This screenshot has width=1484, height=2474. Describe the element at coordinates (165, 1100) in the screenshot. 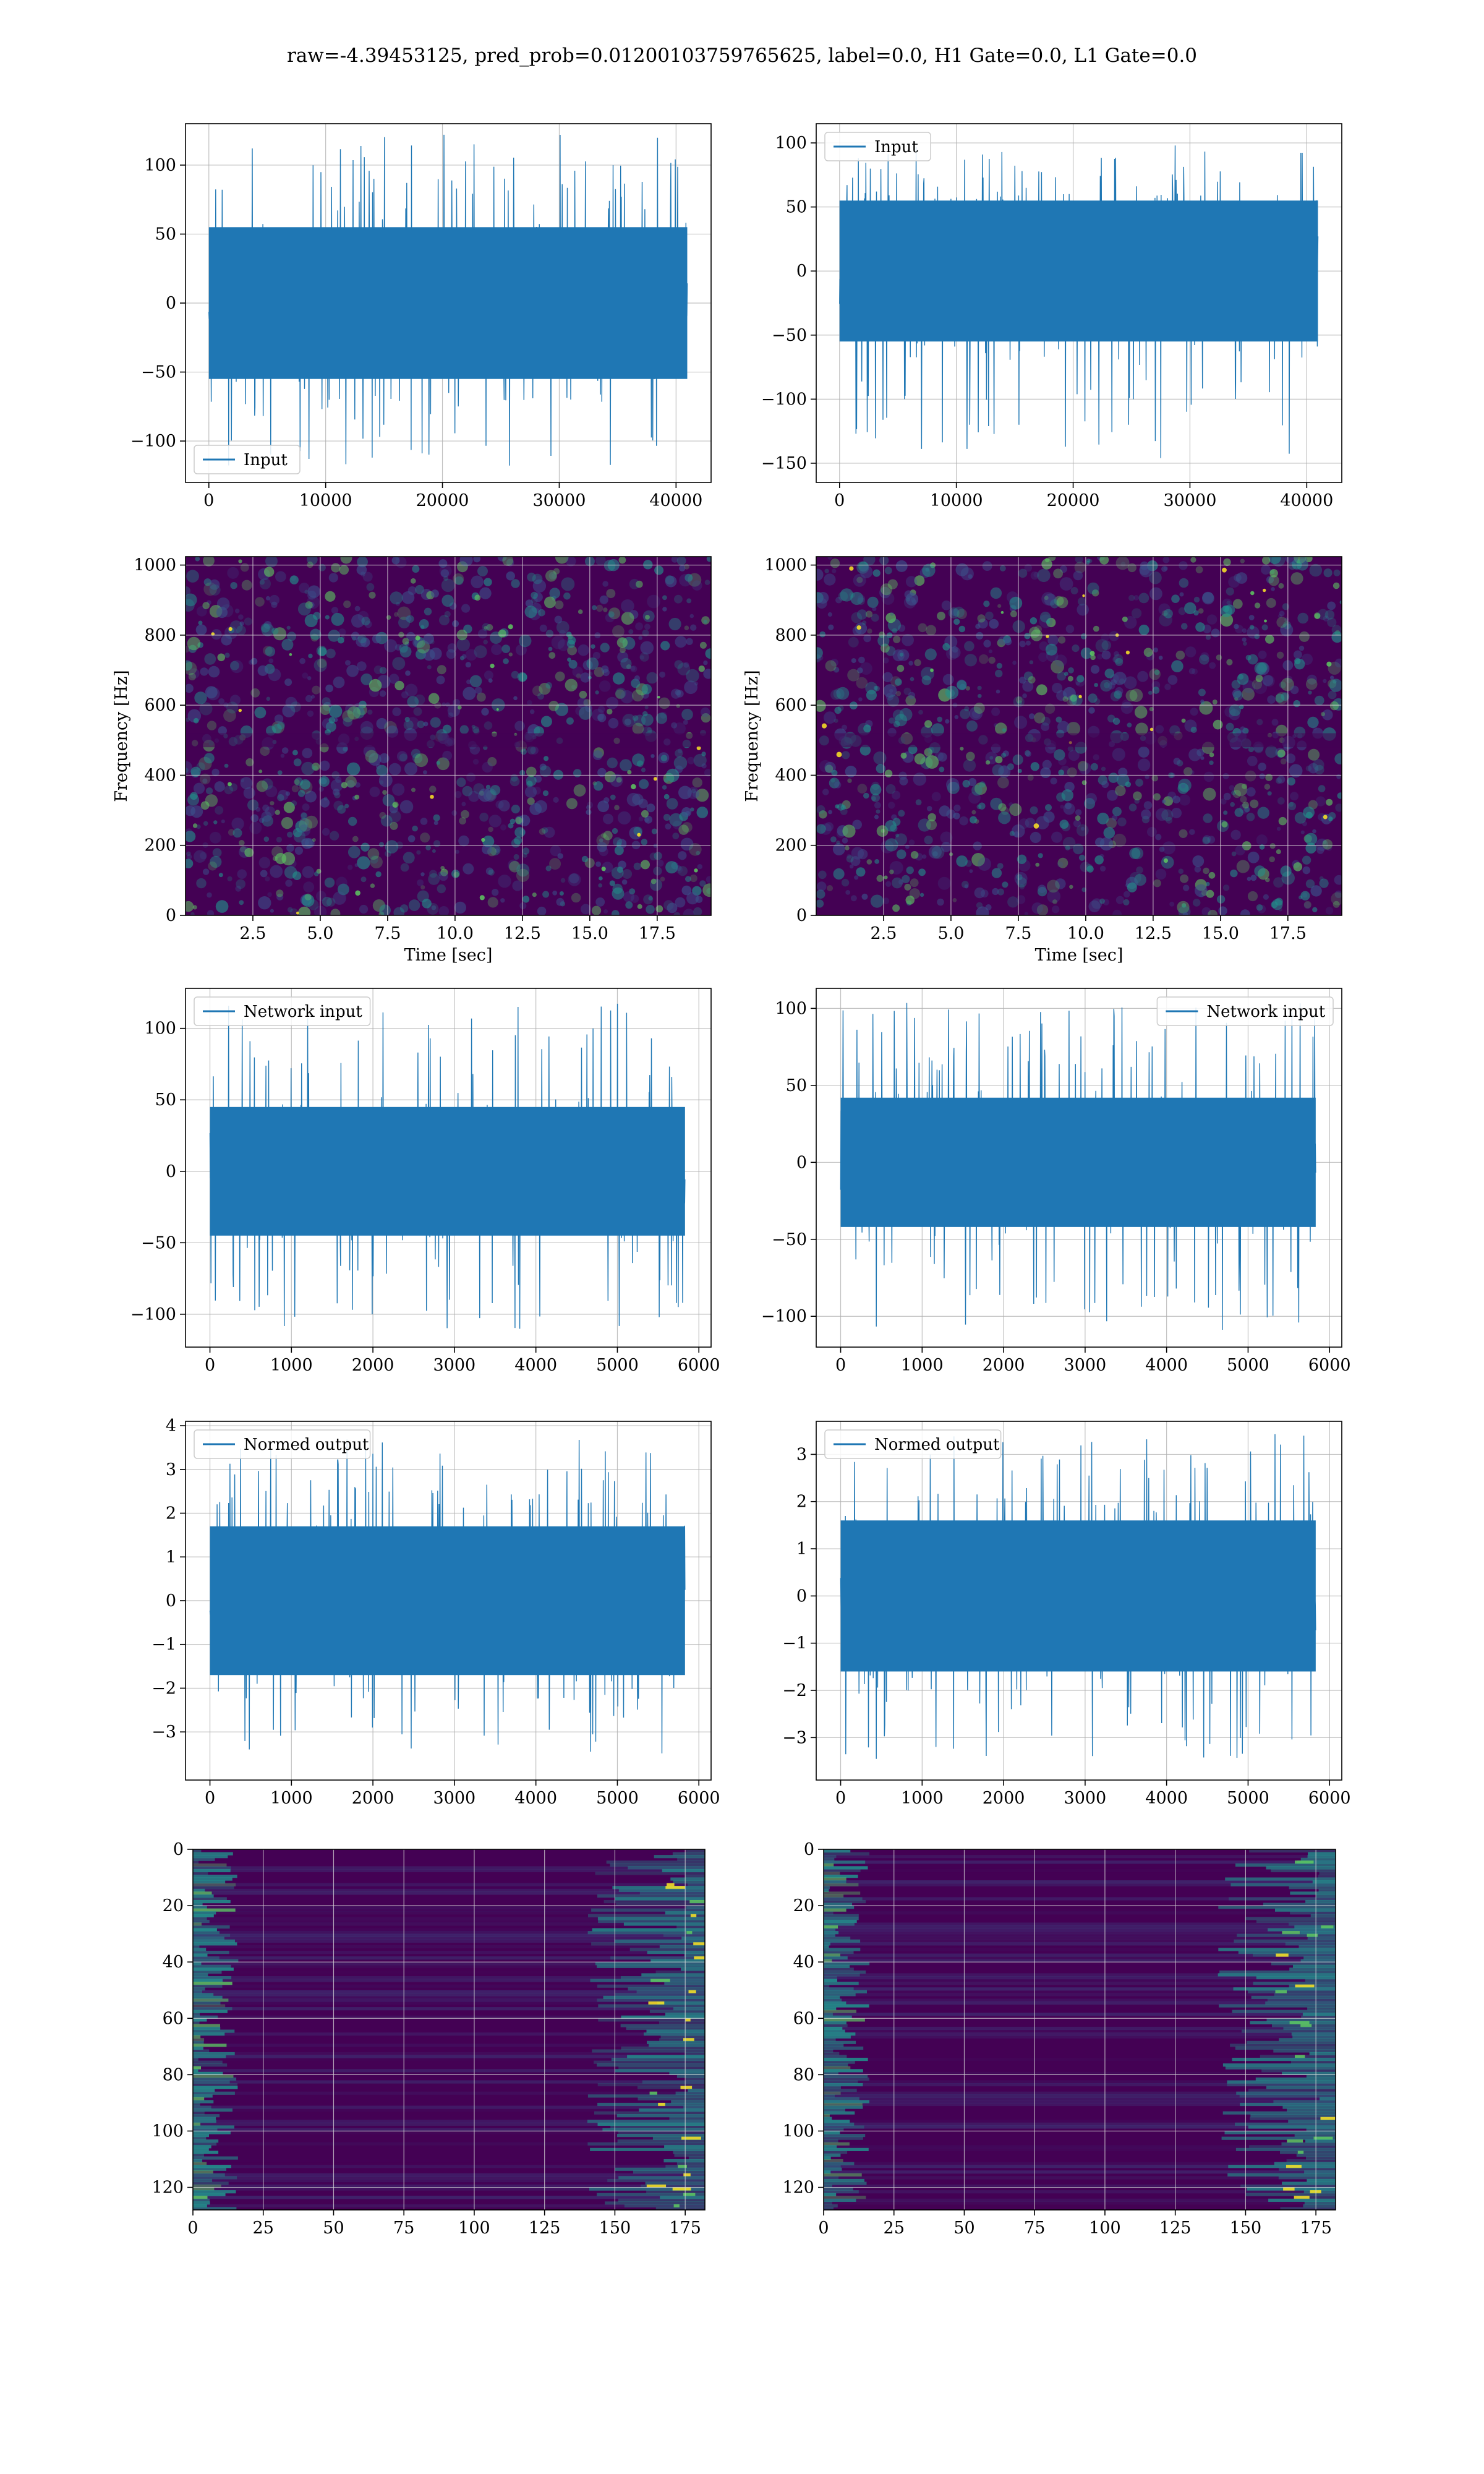

I see `y-tick-label: 50` at that location.